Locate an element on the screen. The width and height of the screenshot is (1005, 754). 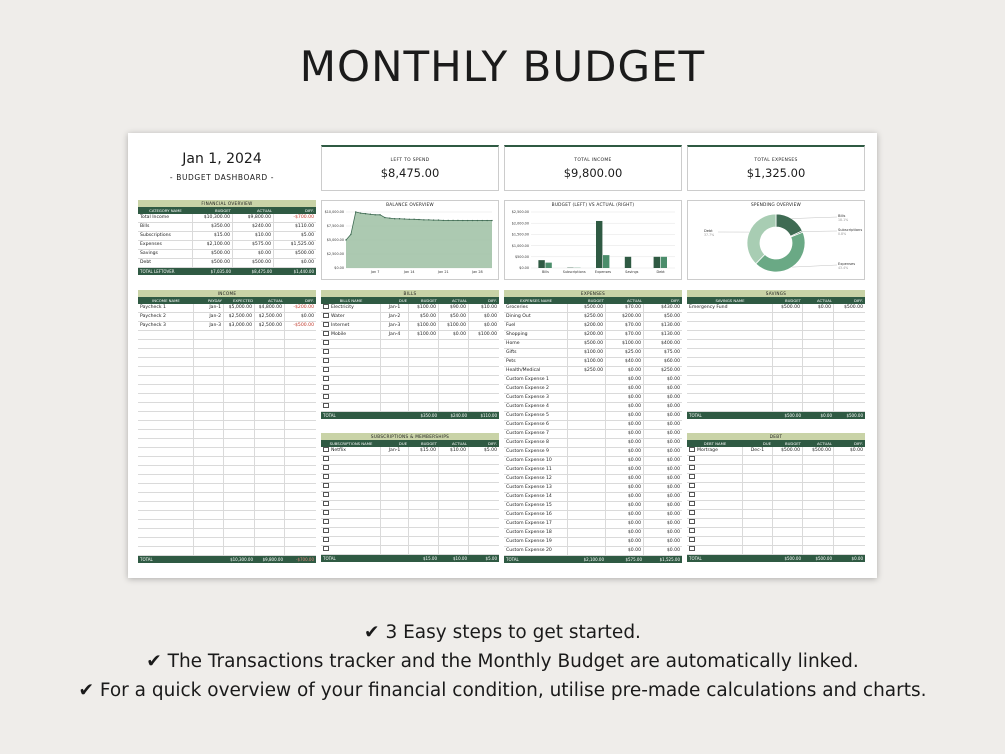
total-cell: TOTAL is located at coordinates (146, 559).